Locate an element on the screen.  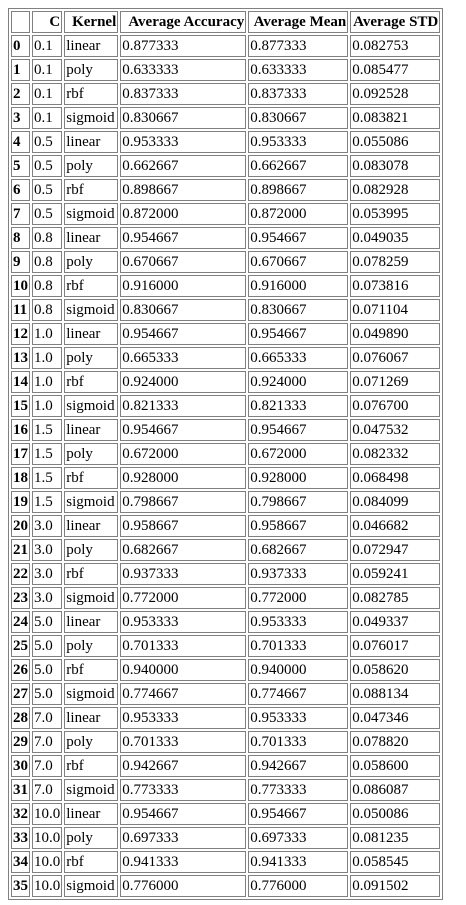
row-index: 12 is located at coordinates (20, 334).